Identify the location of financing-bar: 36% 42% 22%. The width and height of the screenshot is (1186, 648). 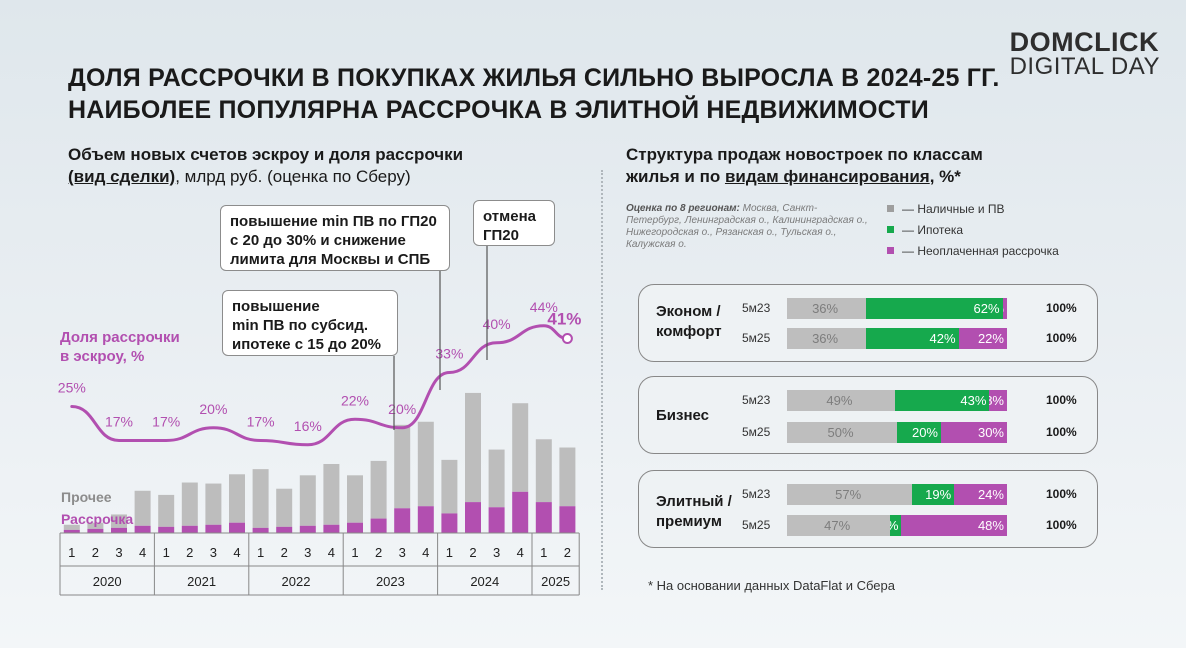
(897, 338).